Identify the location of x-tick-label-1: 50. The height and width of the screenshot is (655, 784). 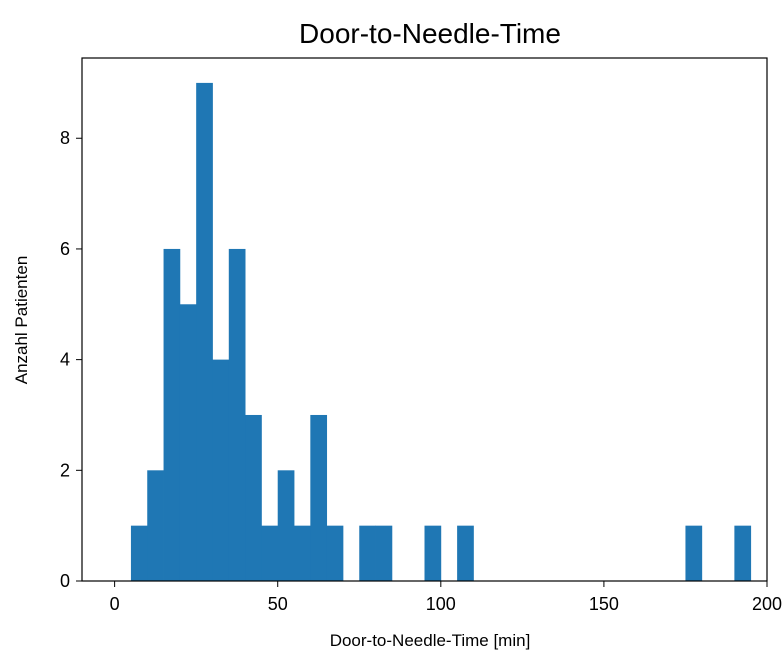
(278, 604).